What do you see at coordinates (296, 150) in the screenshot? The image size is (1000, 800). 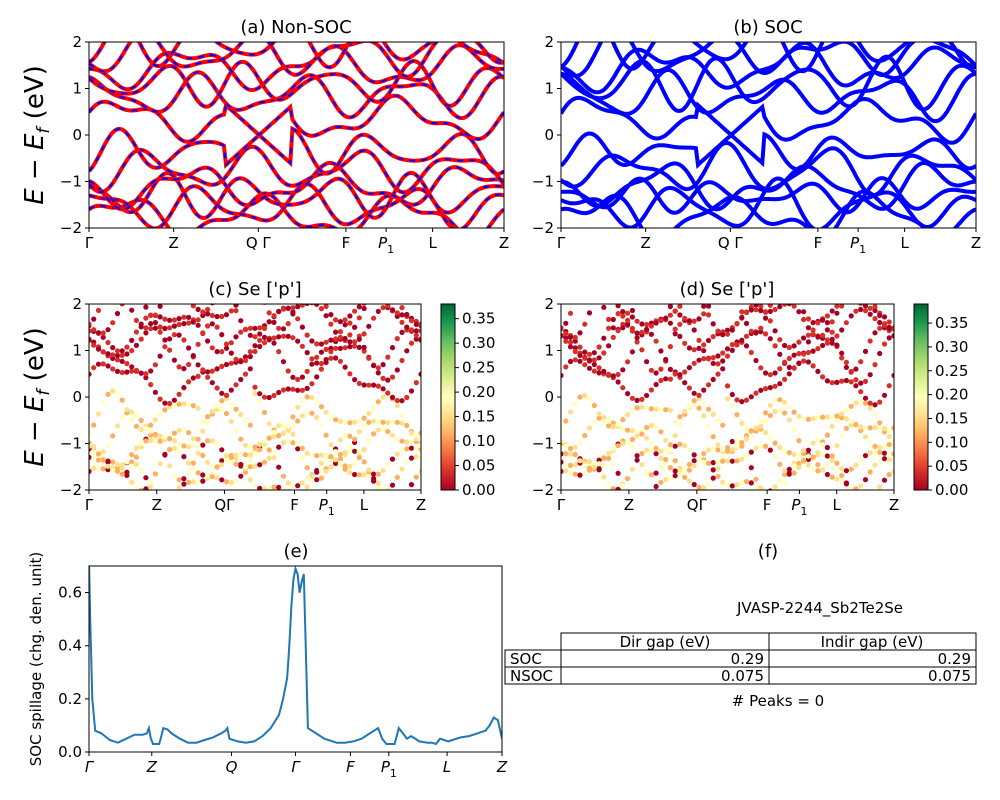 I see `nonsoc-band` at bounding box center [296, 150].